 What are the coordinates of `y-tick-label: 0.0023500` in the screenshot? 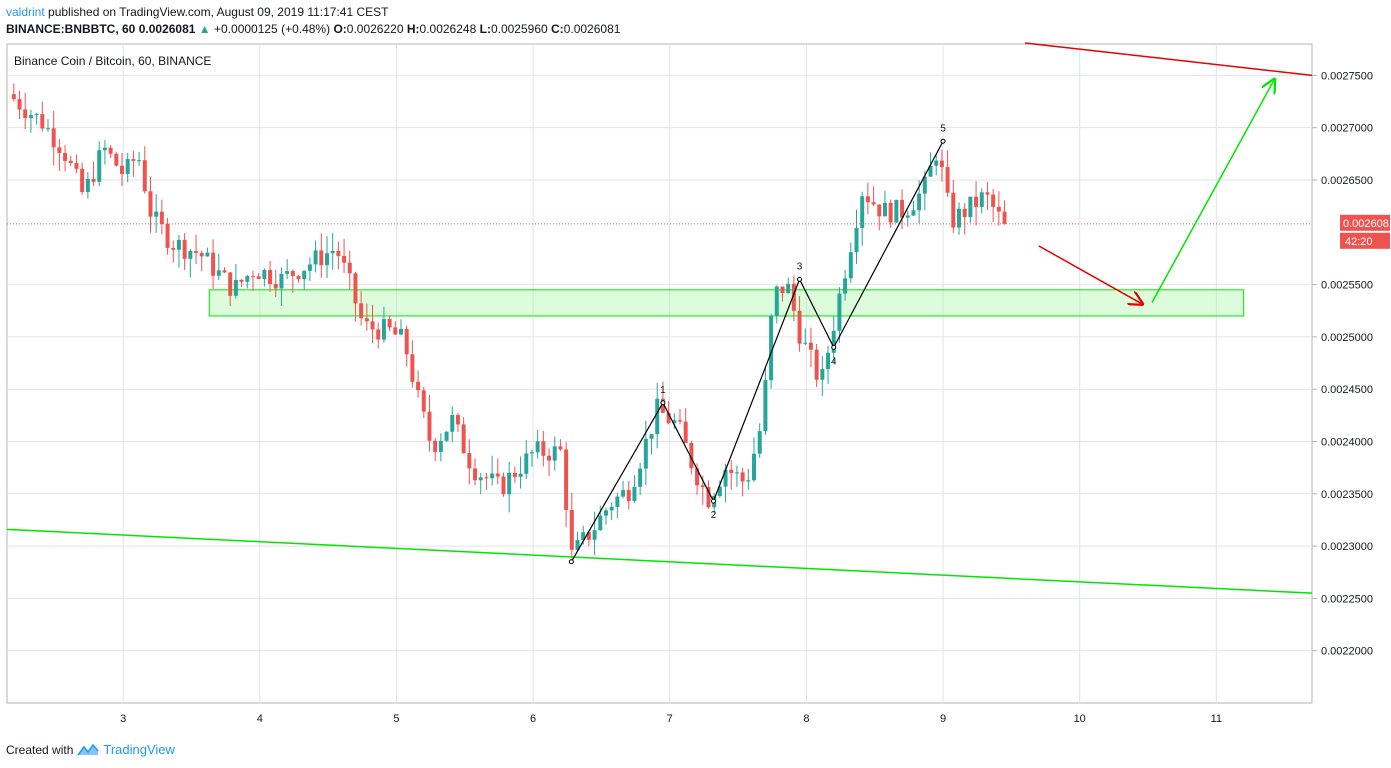 It's located at (1347, 495).